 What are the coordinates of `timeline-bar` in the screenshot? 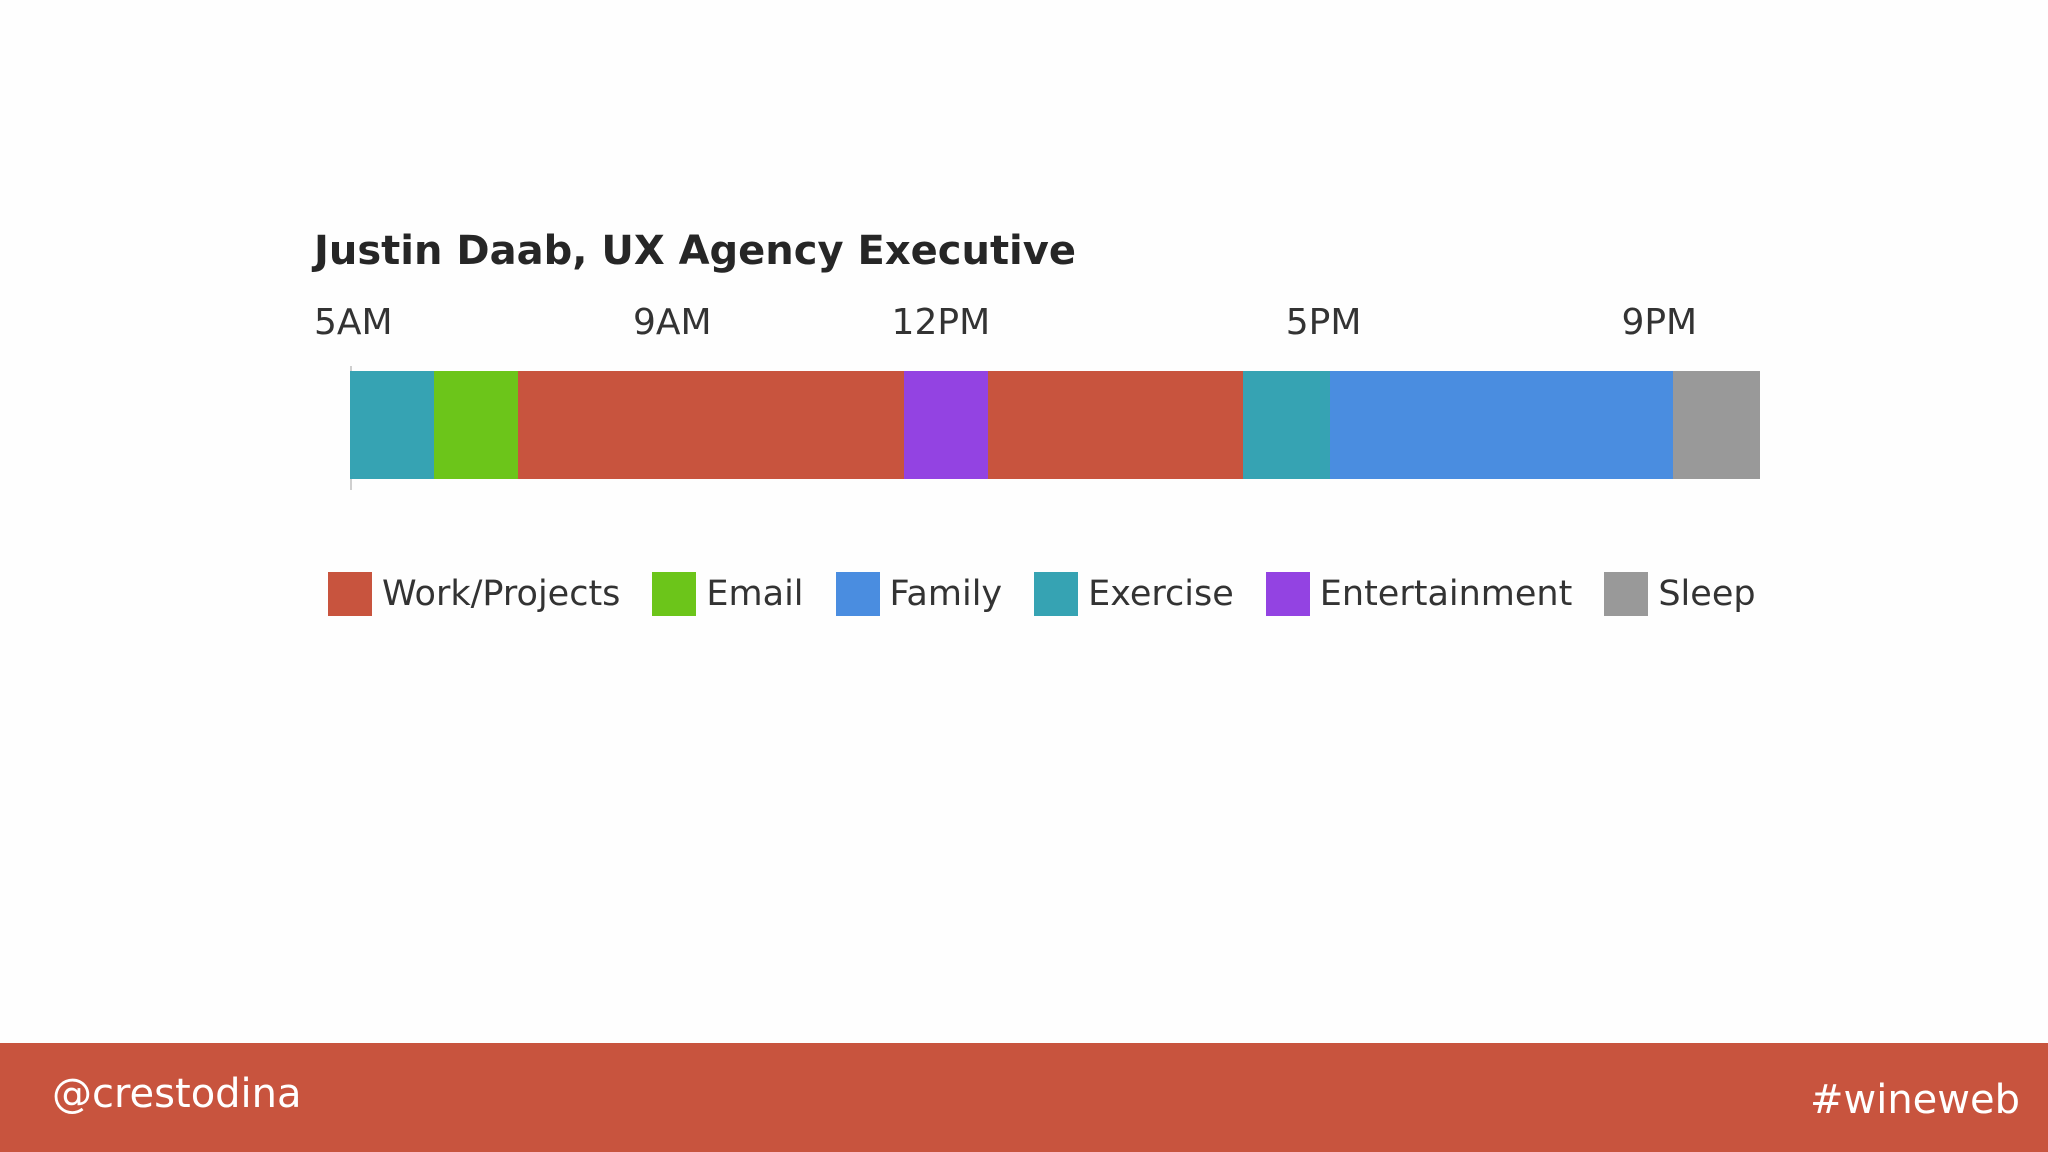 It's located at (1055, 425).